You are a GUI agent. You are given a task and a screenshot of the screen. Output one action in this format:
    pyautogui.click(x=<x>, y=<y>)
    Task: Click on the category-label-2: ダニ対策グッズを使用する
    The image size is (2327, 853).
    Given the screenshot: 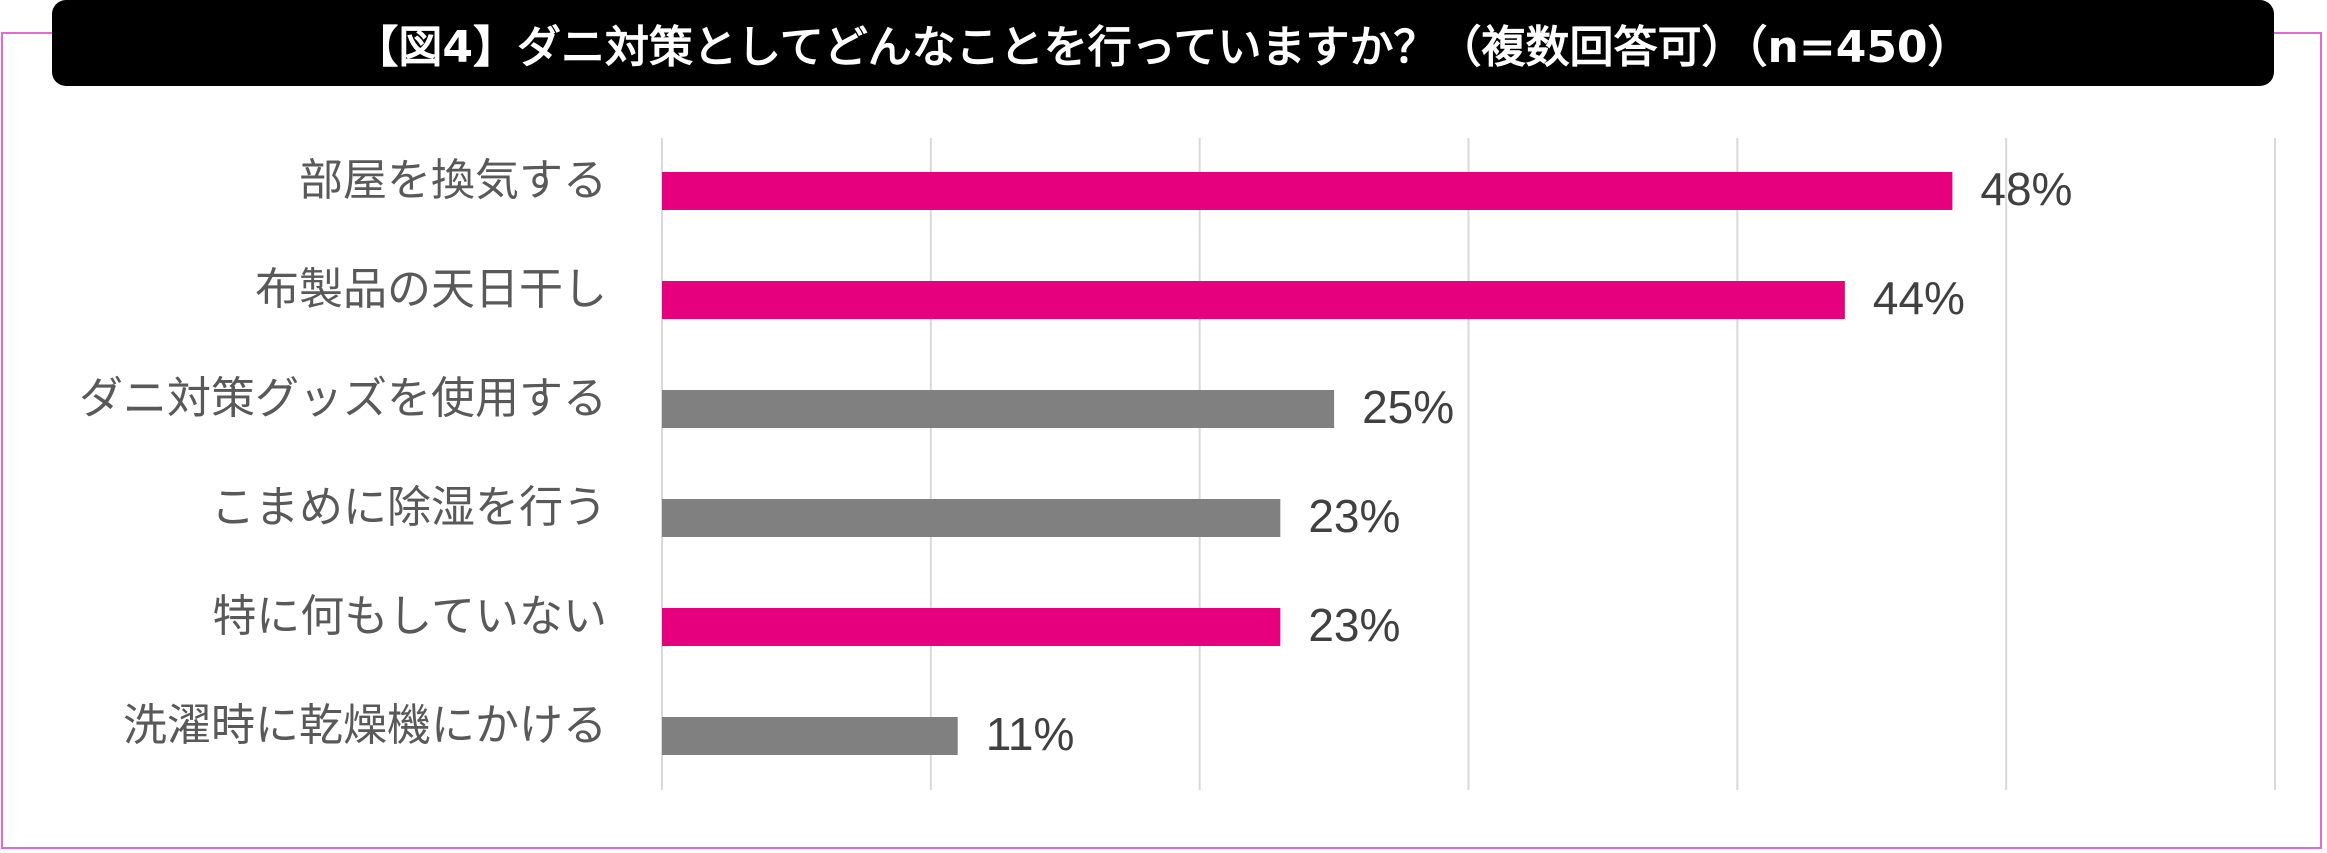 What is the action you would take?
    pyautogui.click(x=343, y=398)
    